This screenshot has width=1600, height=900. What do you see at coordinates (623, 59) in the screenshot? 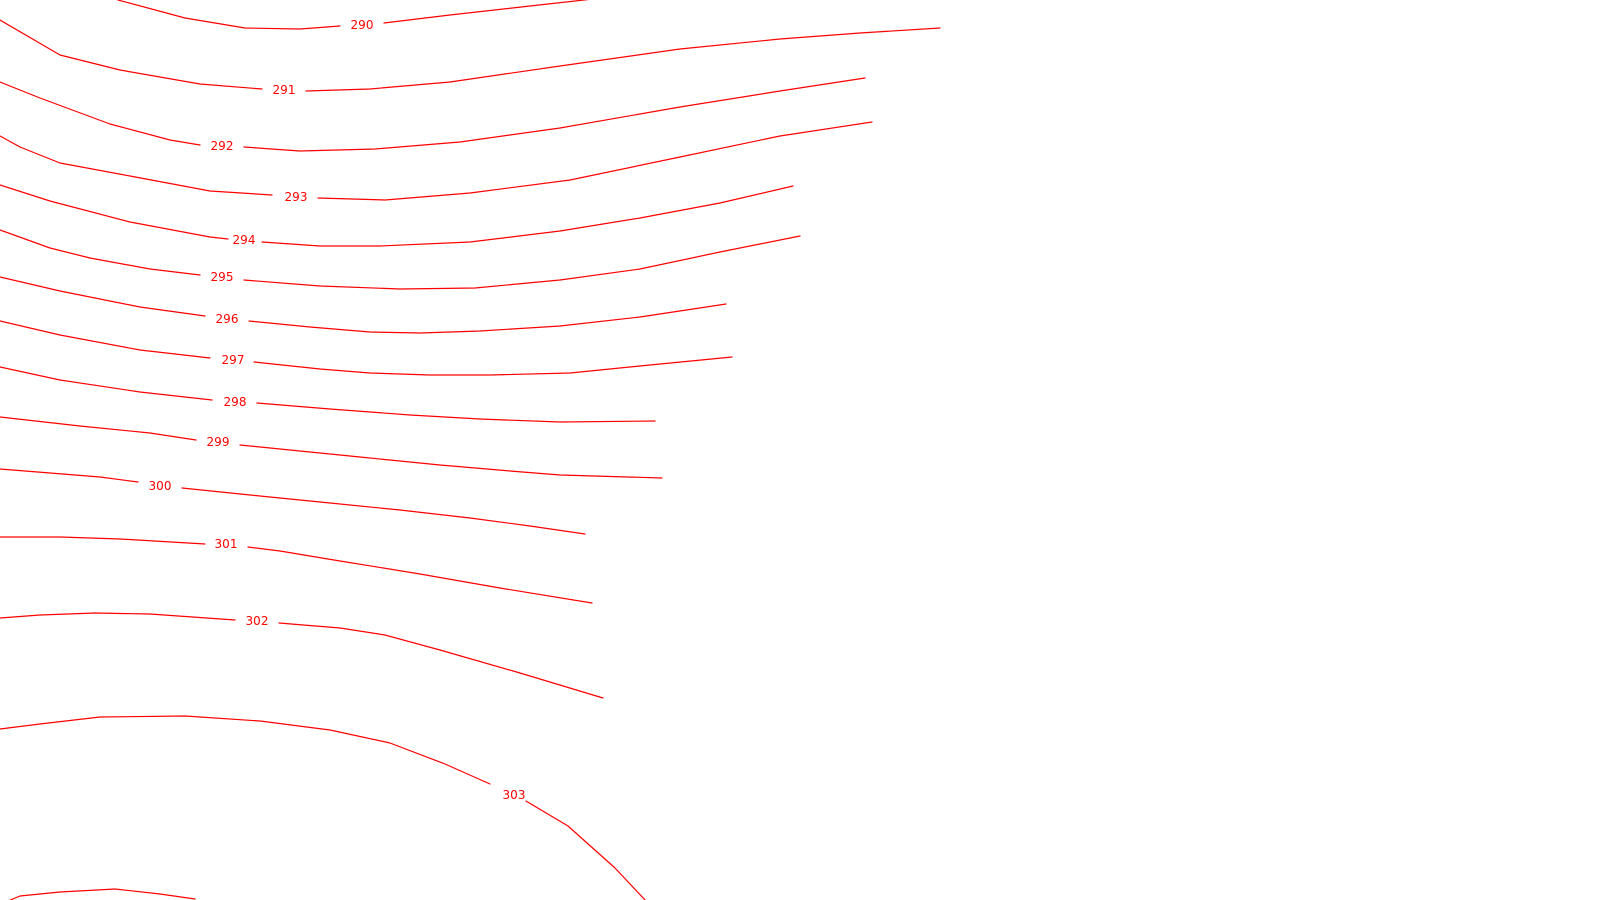
I see `contour-line-291-continued` at bounding box center [623, 59].